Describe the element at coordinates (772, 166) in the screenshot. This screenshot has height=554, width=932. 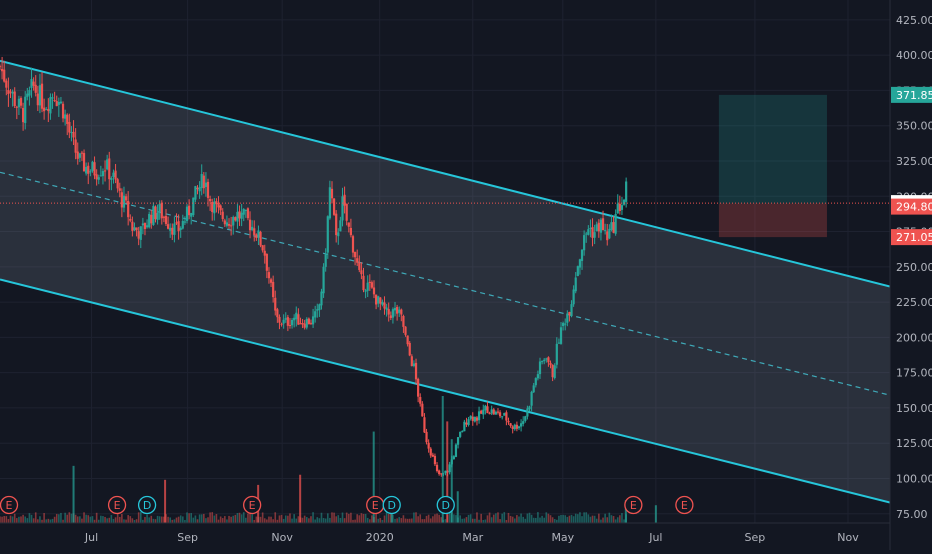
I see `long-position-tool` at that location.